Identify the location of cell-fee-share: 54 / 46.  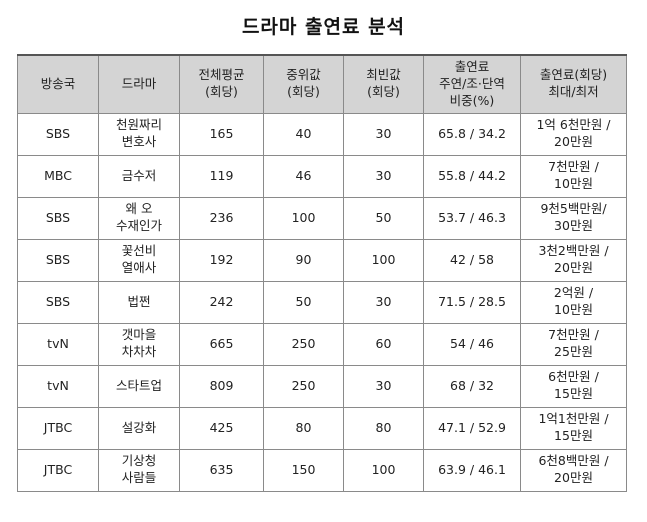
(472, 344).